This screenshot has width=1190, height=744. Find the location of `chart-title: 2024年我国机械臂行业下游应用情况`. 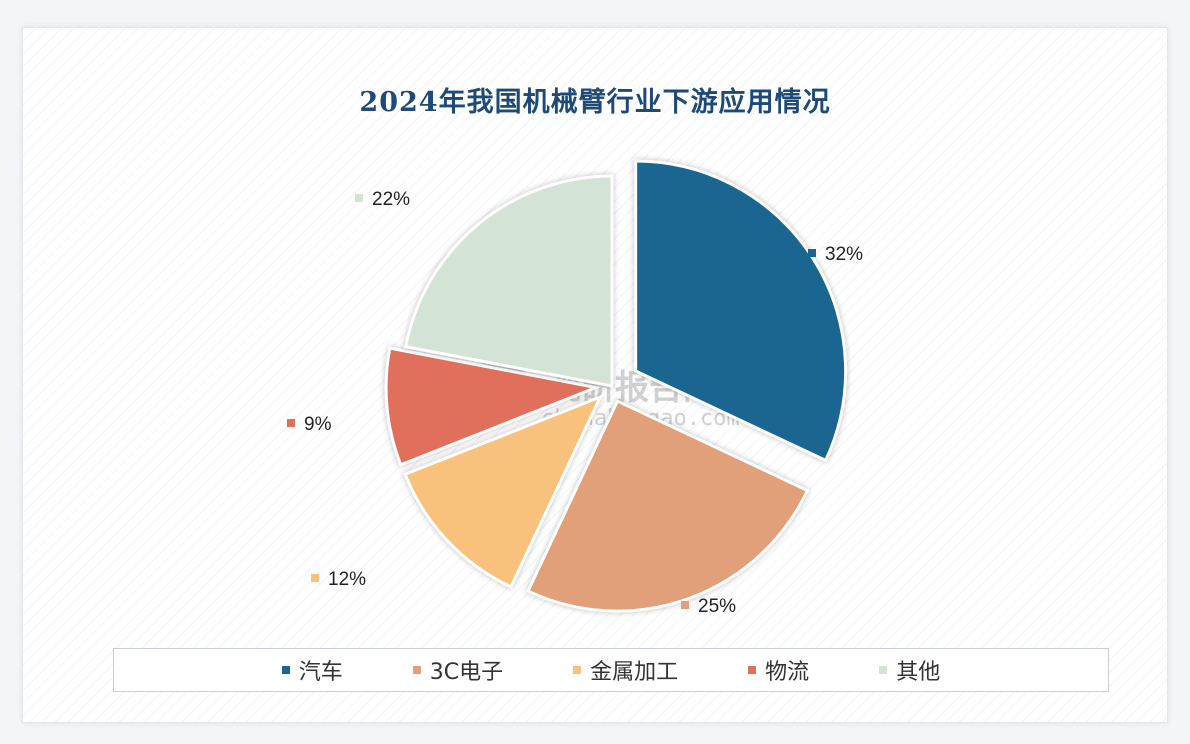

chart-title: 2024年我国机械臂行业下游应用情况 is located at coordinates (595, 102).